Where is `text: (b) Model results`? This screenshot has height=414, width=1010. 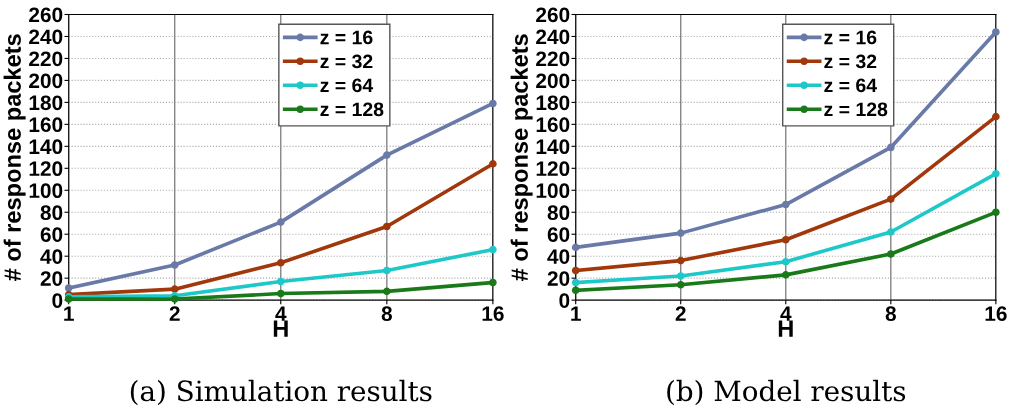 text: (b) Model results is located at coordinates (786, 392).